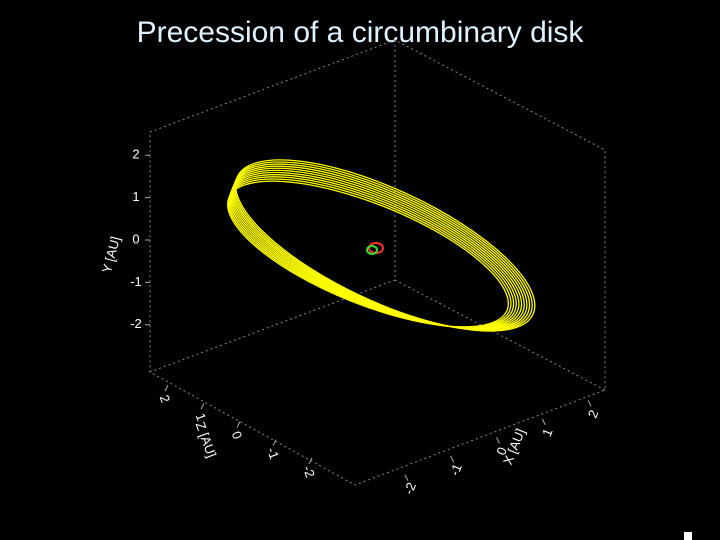 The width and height of the screenshot is (720, 540). I want to click on slide-marker, so click(688, 536).